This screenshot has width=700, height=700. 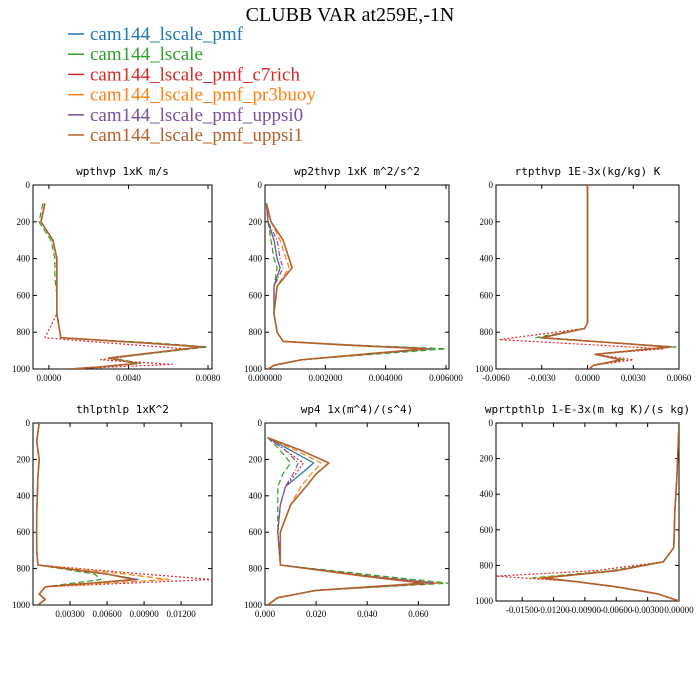 What do you see at coordinates (316, 614) in the screenshot?
I see `x-tick-label: 0.020` at bounding box center [316, 614].